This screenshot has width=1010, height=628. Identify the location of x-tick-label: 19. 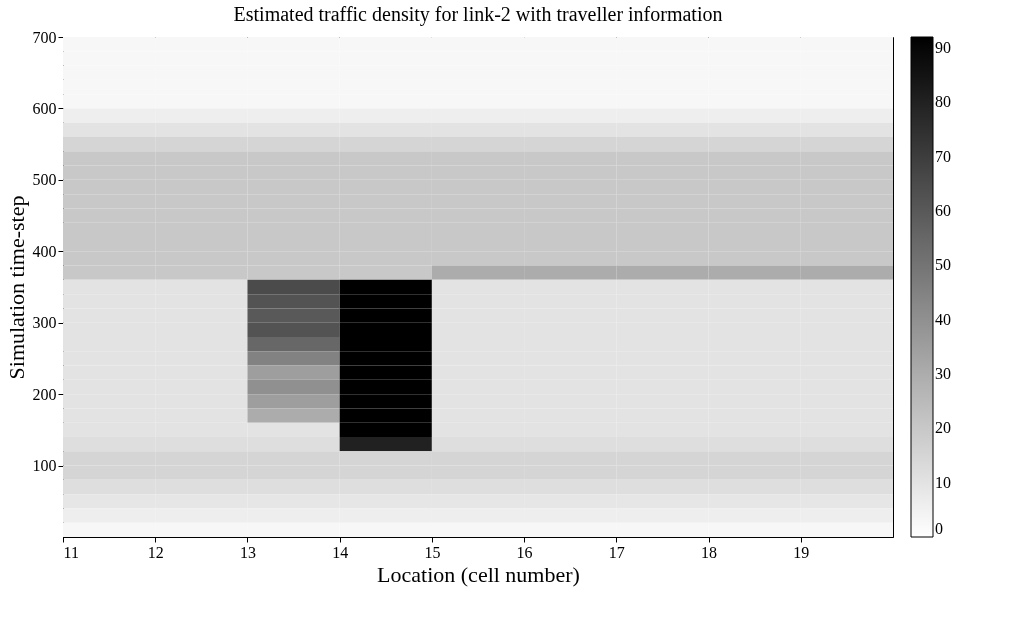
(801, 552).